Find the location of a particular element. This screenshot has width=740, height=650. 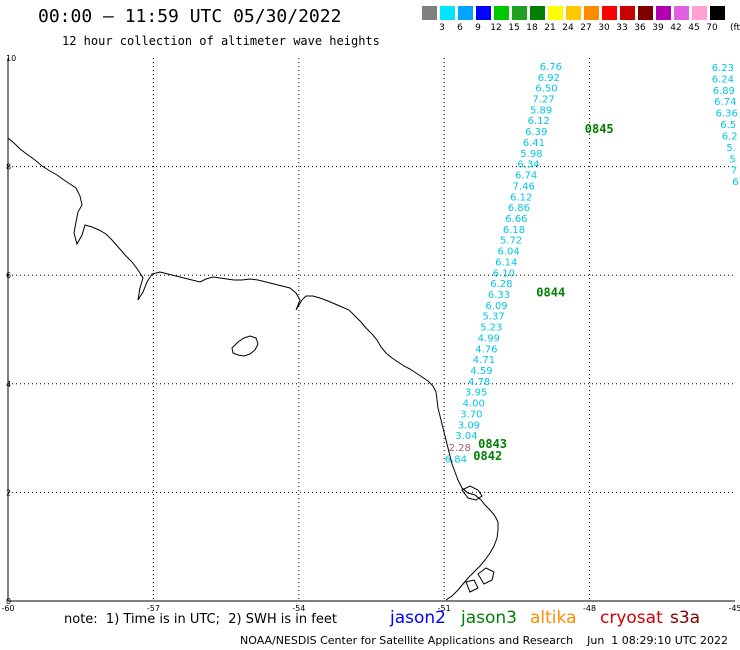

legend-value: 36 is located at coordinates (640, 28).